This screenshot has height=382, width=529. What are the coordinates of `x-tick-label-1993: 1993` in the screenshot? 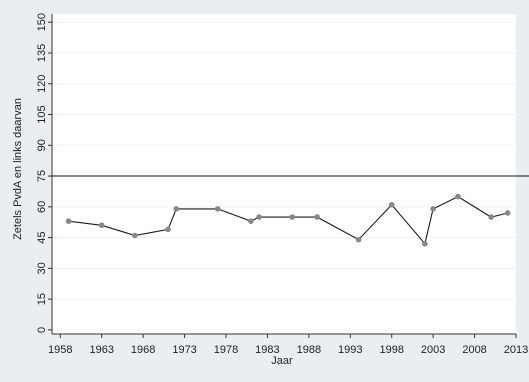 It's located at (350, 350).